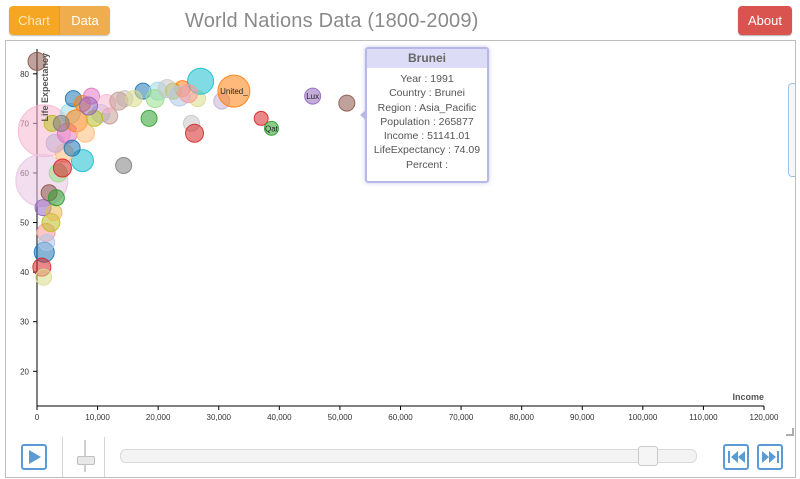 The width and height of the screenshot is (800, 479). I want to click on x-axis-label: Income, so click(748, 397).